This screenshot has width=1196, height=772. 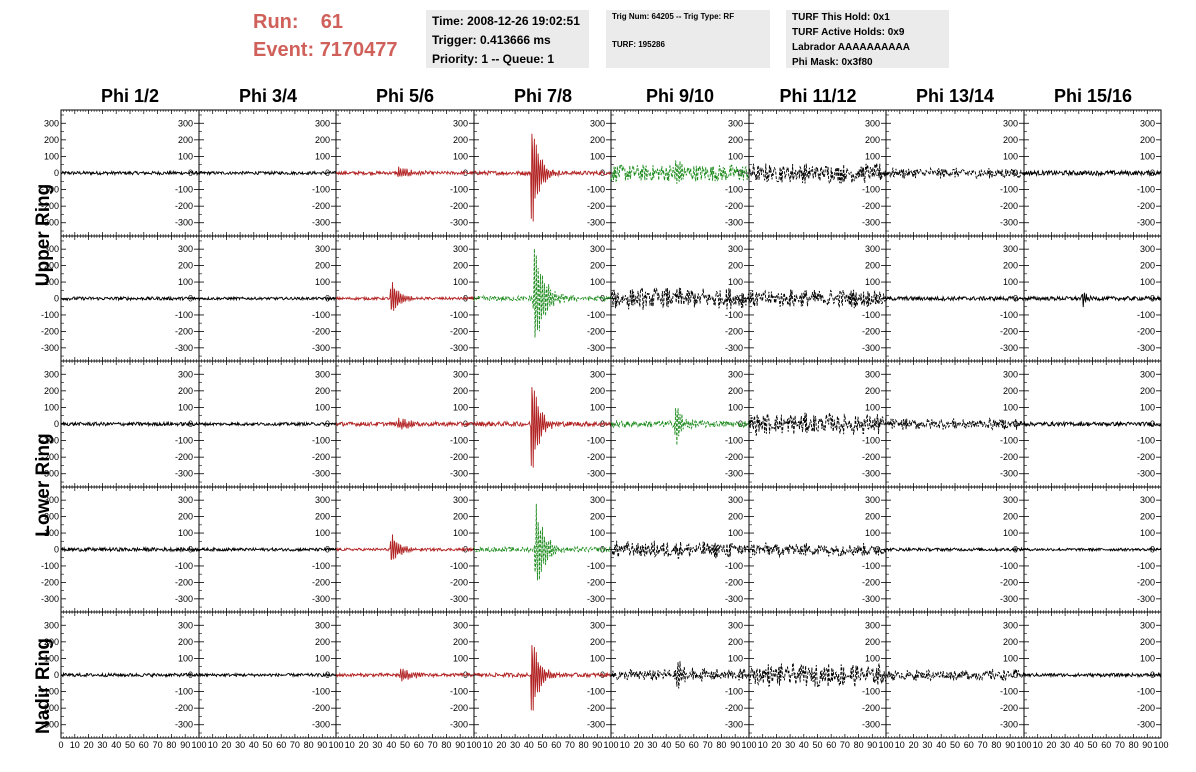 I want to click on panel-r0-c2: -300 -200 -100 0 100 200 300, so click(x=405, y=173).